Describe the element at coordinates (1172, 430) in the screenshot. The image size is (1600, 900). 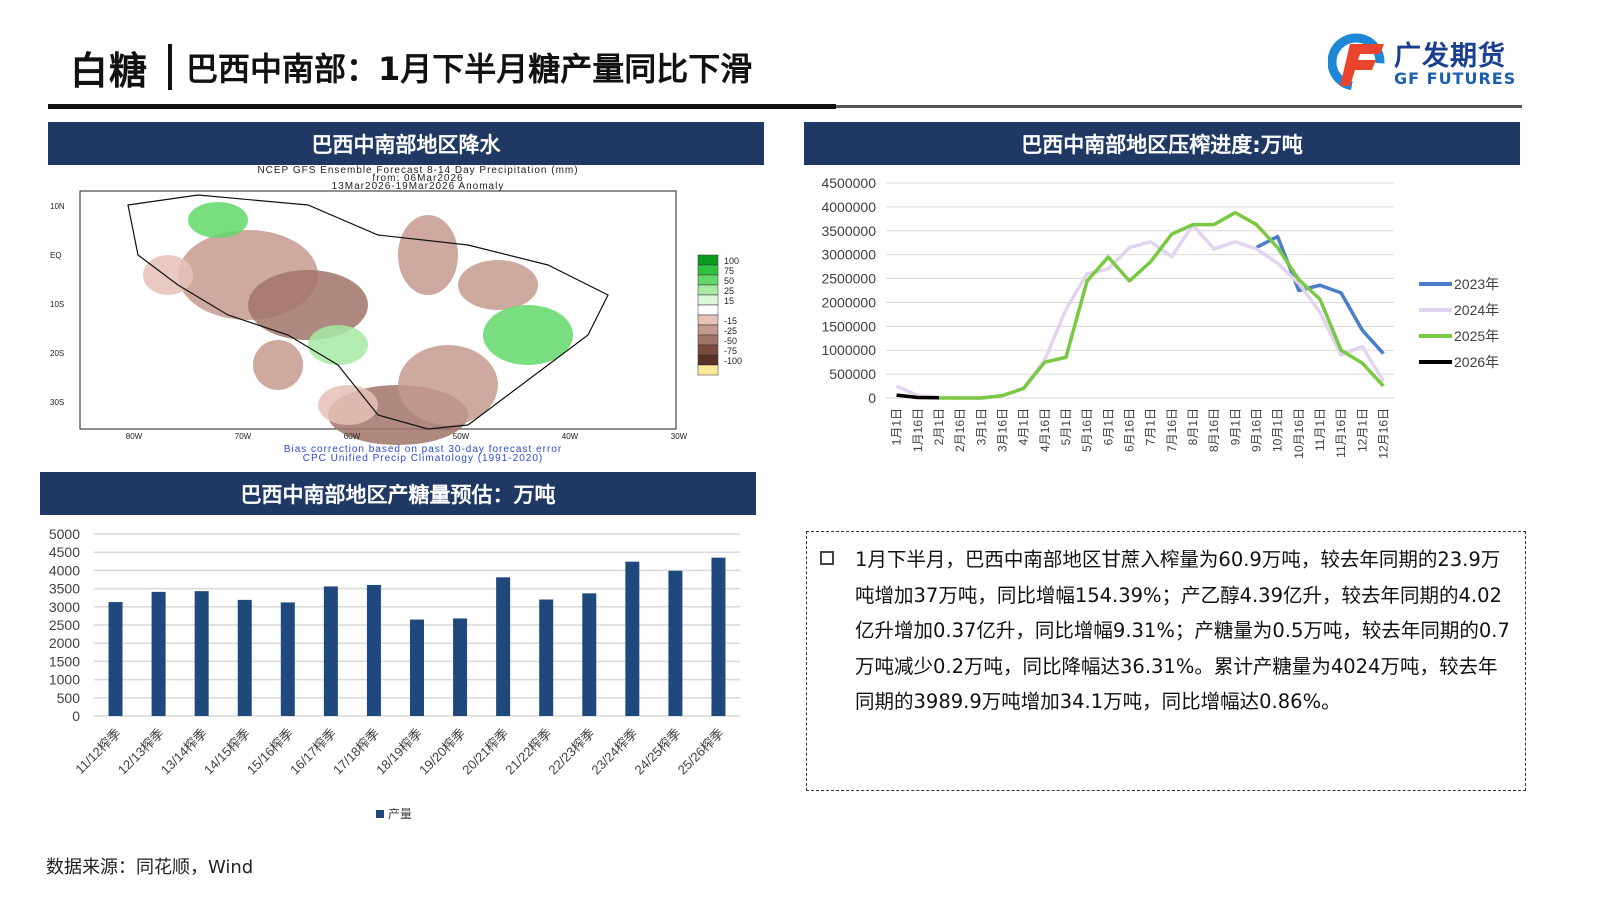
I see `x-tick-label: 7月16日` at that location.